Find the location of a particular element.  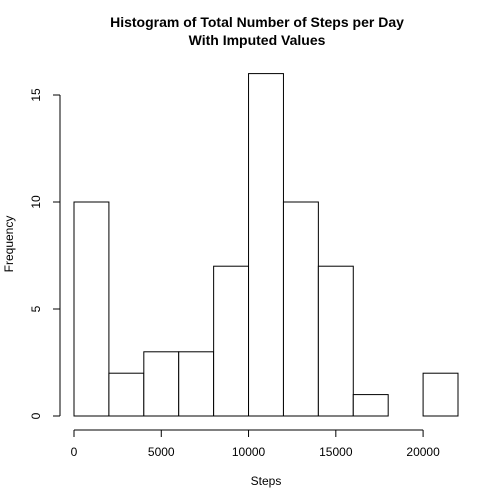

y-tick-label: 10 is located at coordinates (36, 202).